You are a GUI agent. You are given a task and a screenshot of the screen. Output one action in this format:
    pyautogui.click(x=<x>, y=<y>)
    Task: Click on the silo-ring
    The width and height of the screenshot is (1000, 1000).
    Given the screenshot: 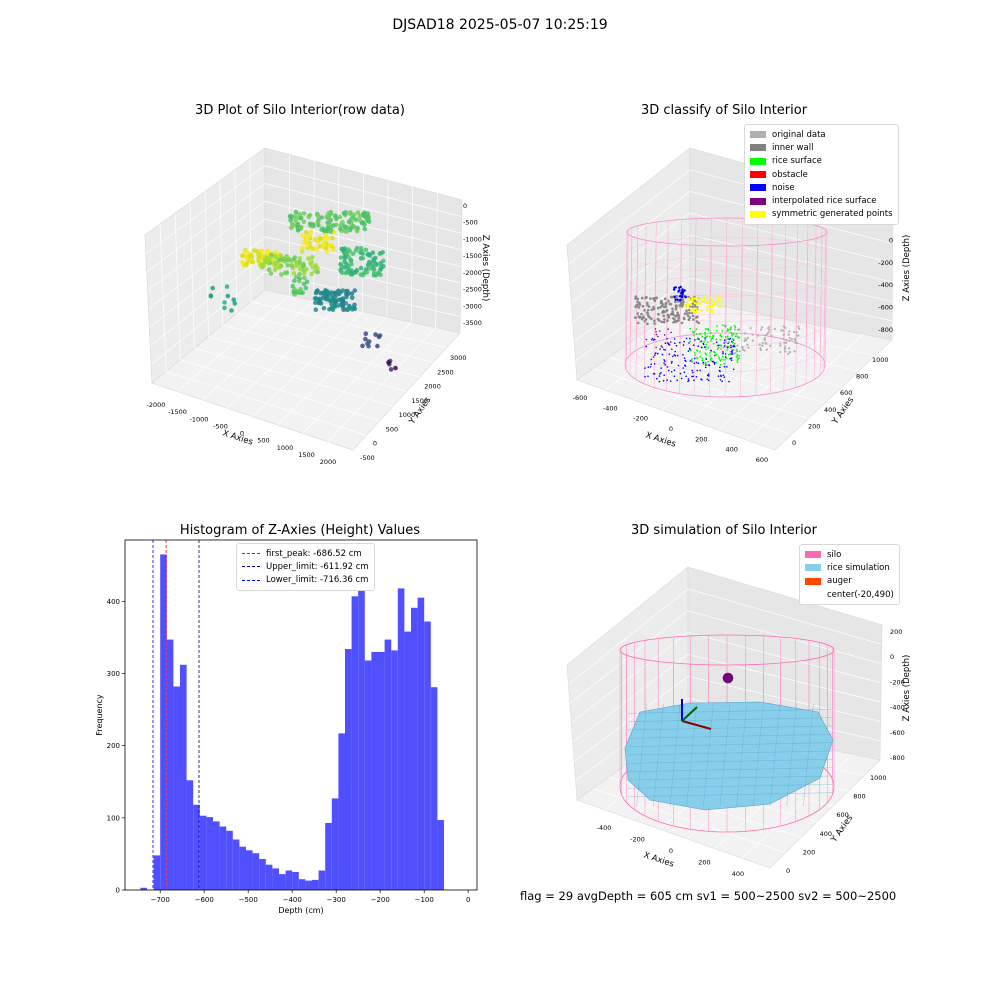 What is the action you would take?
    pyautogui.click(x=726, y=276)
    